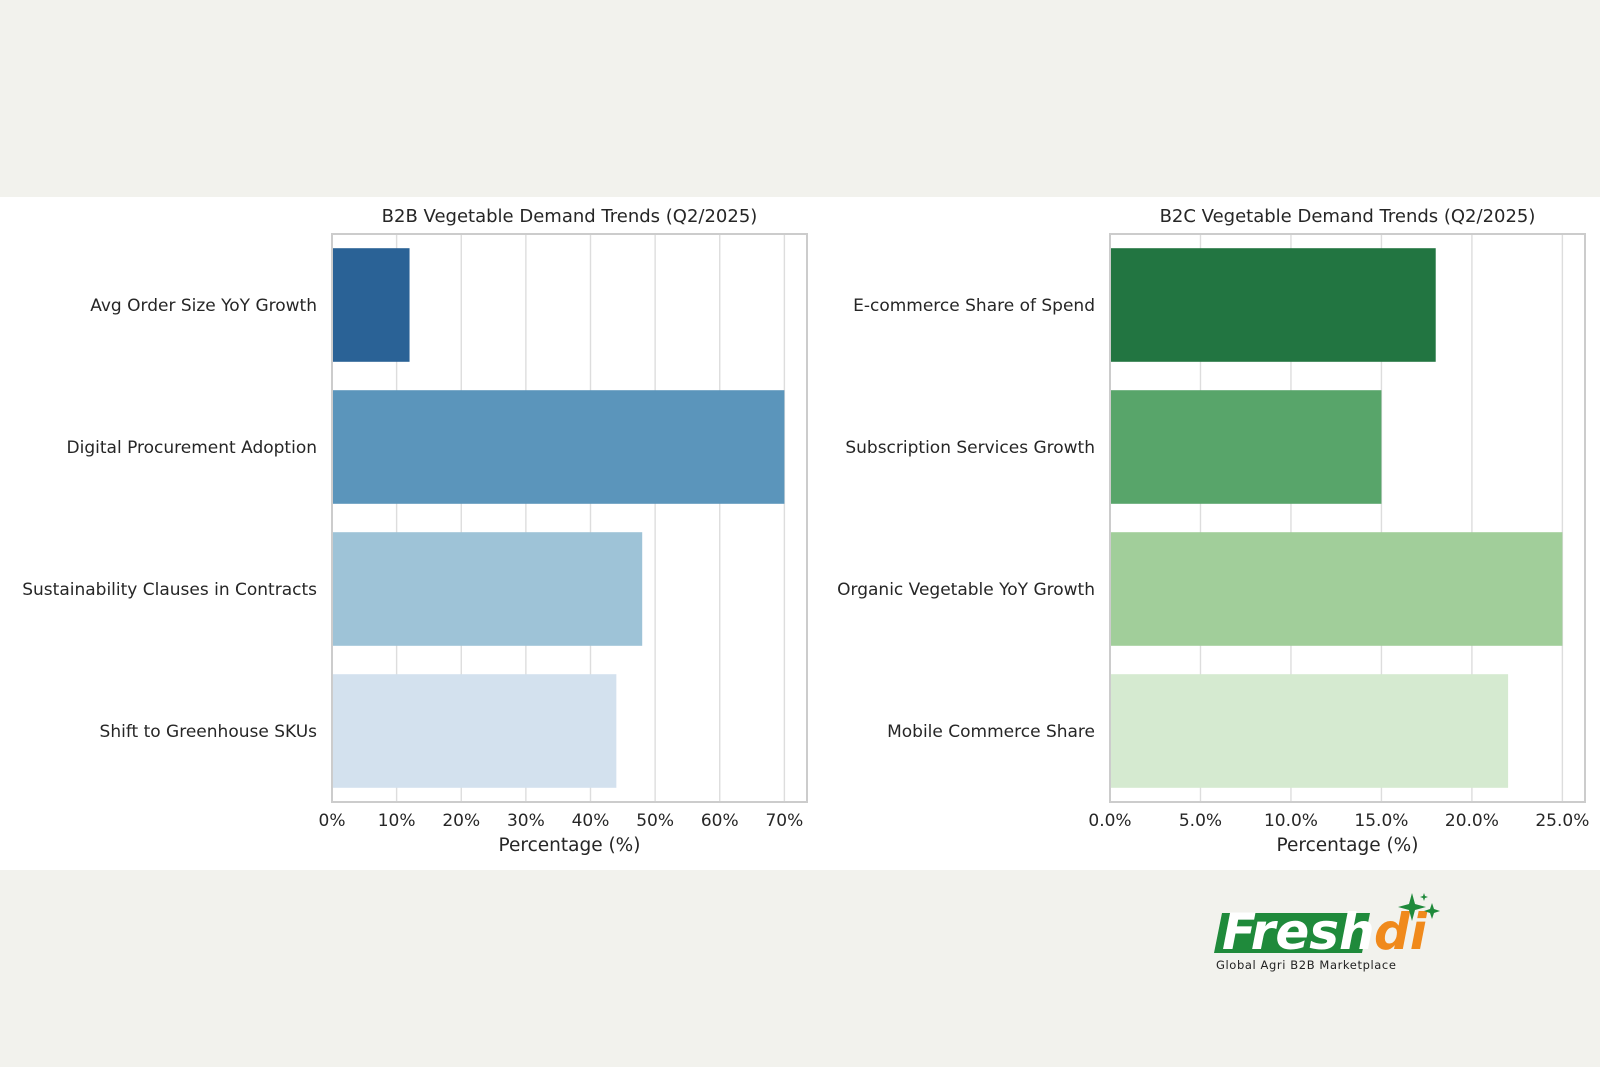  What do you see at coordinates (1200, 821) in the screenshot?
I see `b2c-tick-label: 5.0%` at bounding box center [1200, 821].